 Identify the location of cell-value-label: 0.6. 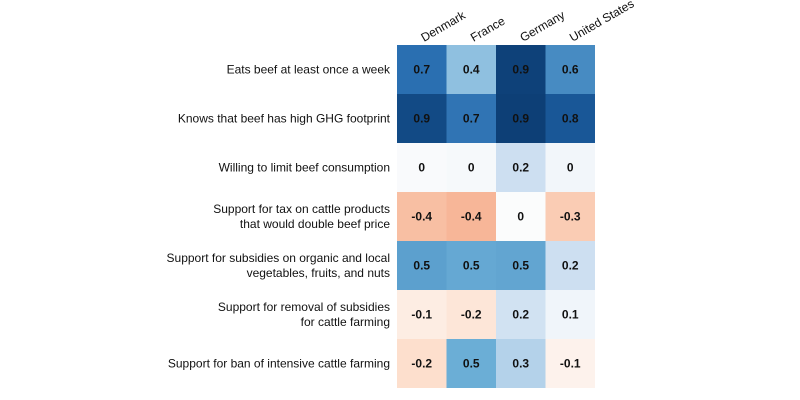
(570, 70).